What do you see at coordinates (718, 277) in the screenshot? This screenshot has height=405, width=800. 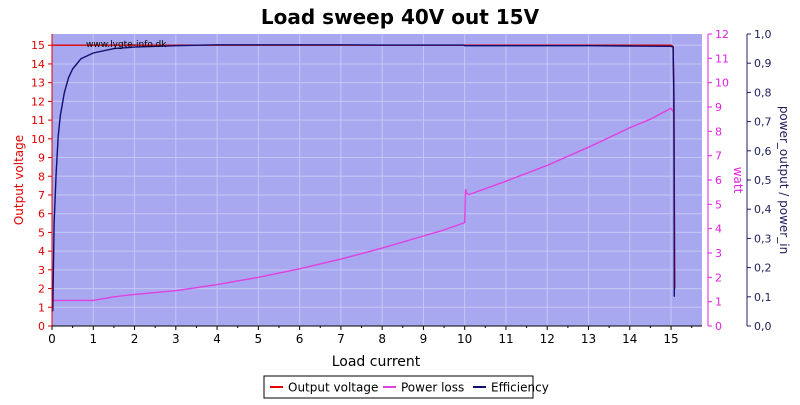 I see `y-right1-tick-label: 2` at bounding box center [718, 277].